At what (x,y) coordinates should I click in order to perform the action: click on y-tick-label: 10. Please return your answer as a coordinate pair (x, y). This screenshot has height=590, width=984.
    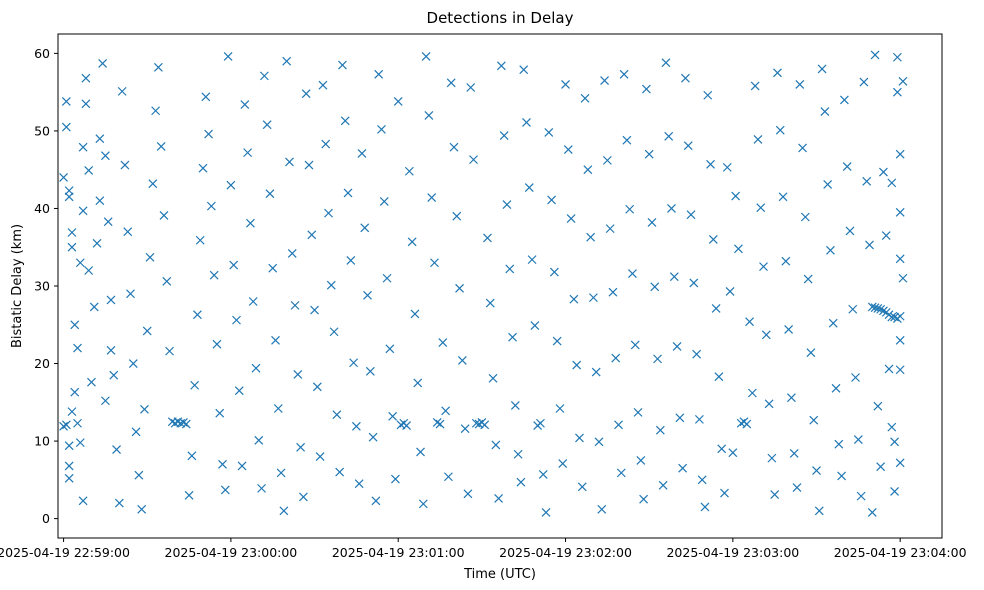
    Looking at the image, I should click on (42, 441).